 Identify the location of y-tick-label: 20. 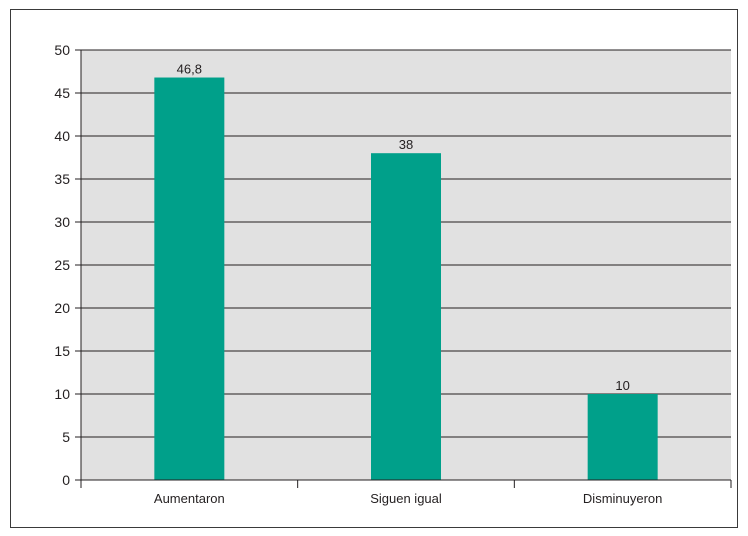
(62, 308).